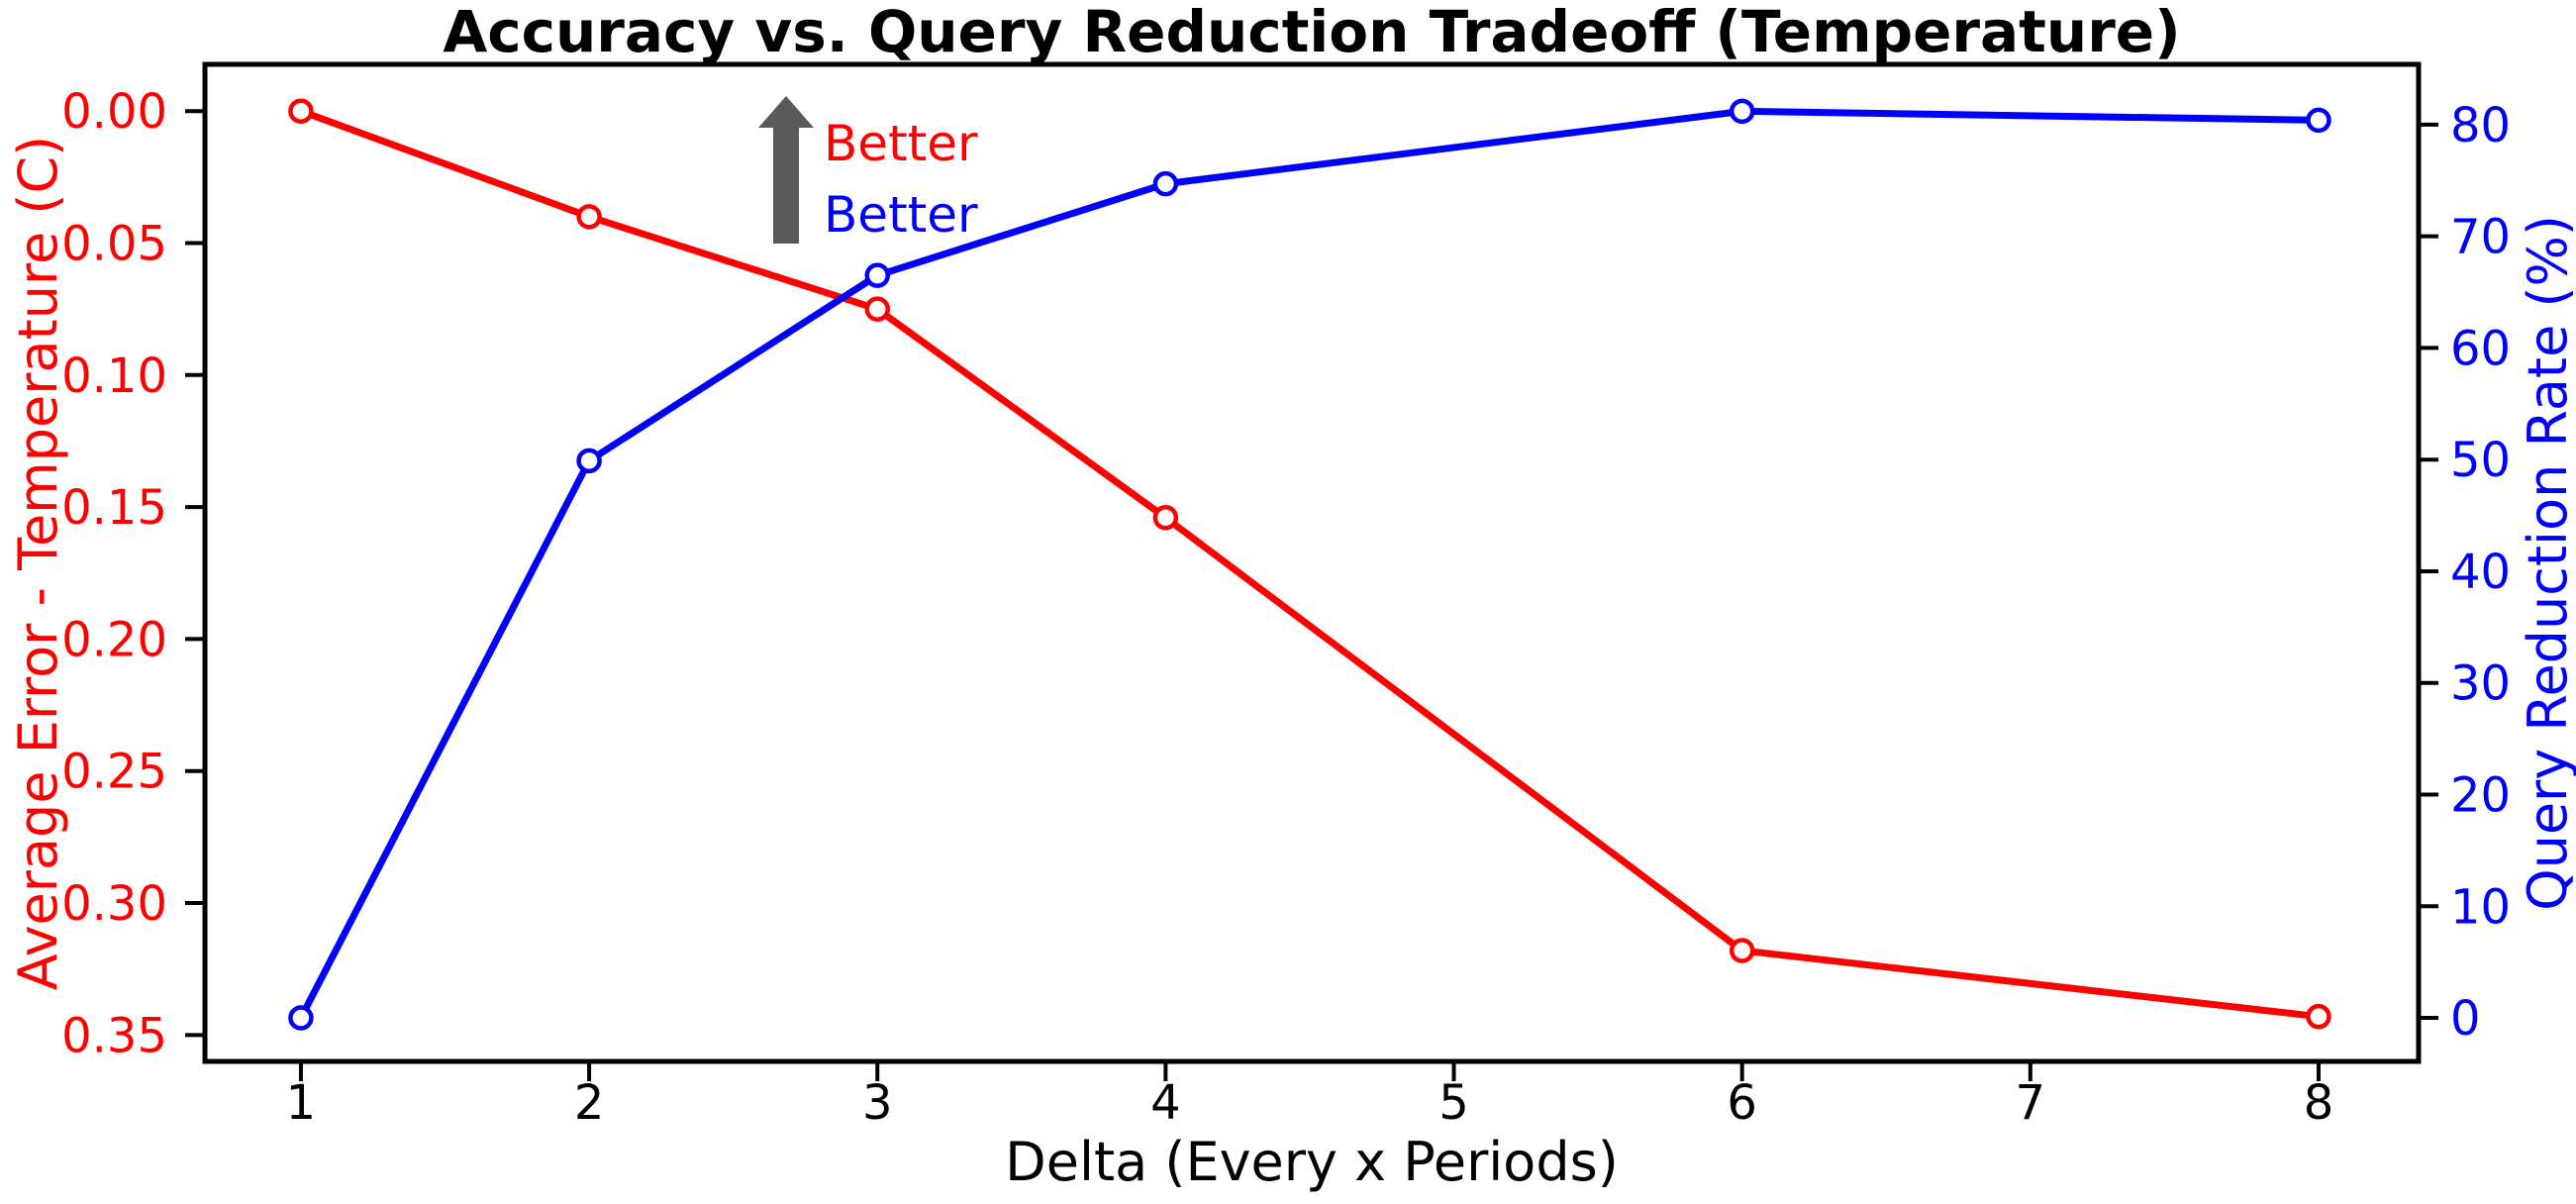 This screenshot has width=2576, height=1204. Describe the element at coordinates (878, 1103) in the screenshot. I see `x-tick-label: 3` at that location.